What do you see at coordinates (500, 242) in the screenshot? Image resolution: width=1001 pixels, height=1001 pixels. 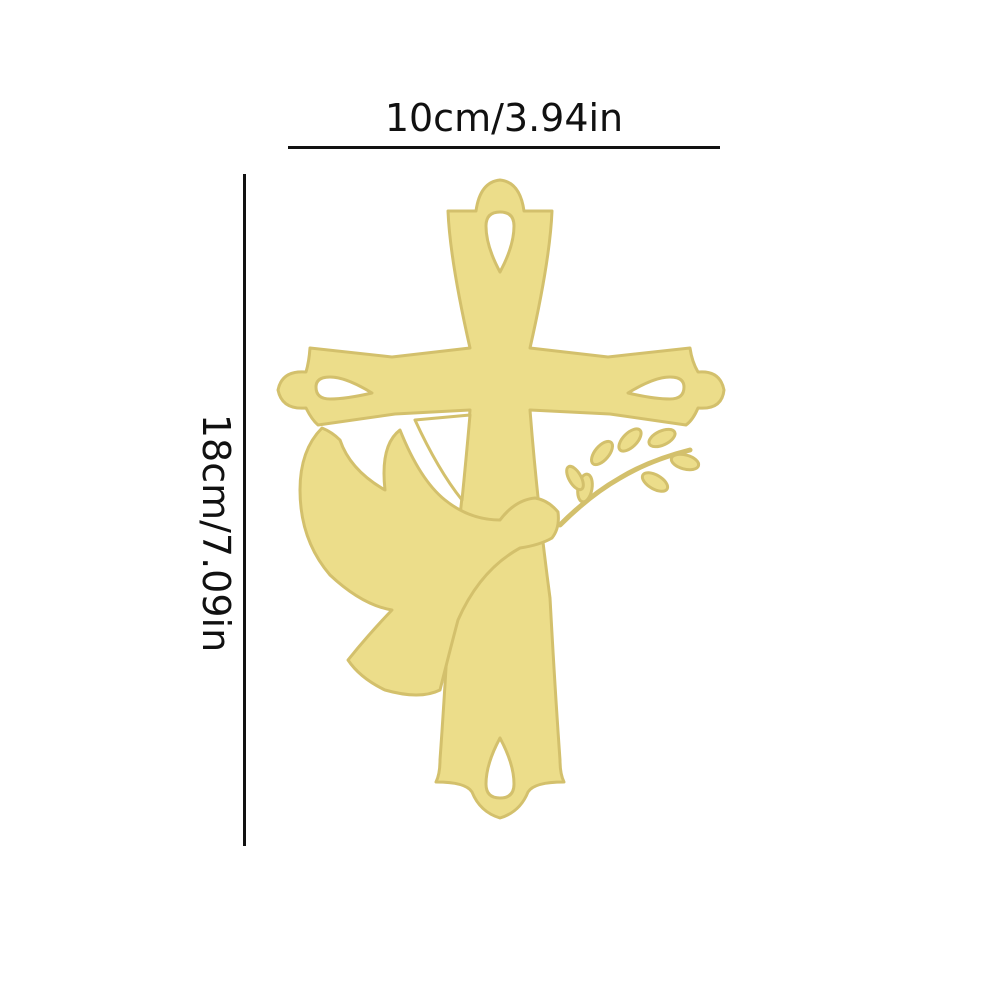 I see `top-cutout` at bounding box center [500, 242].